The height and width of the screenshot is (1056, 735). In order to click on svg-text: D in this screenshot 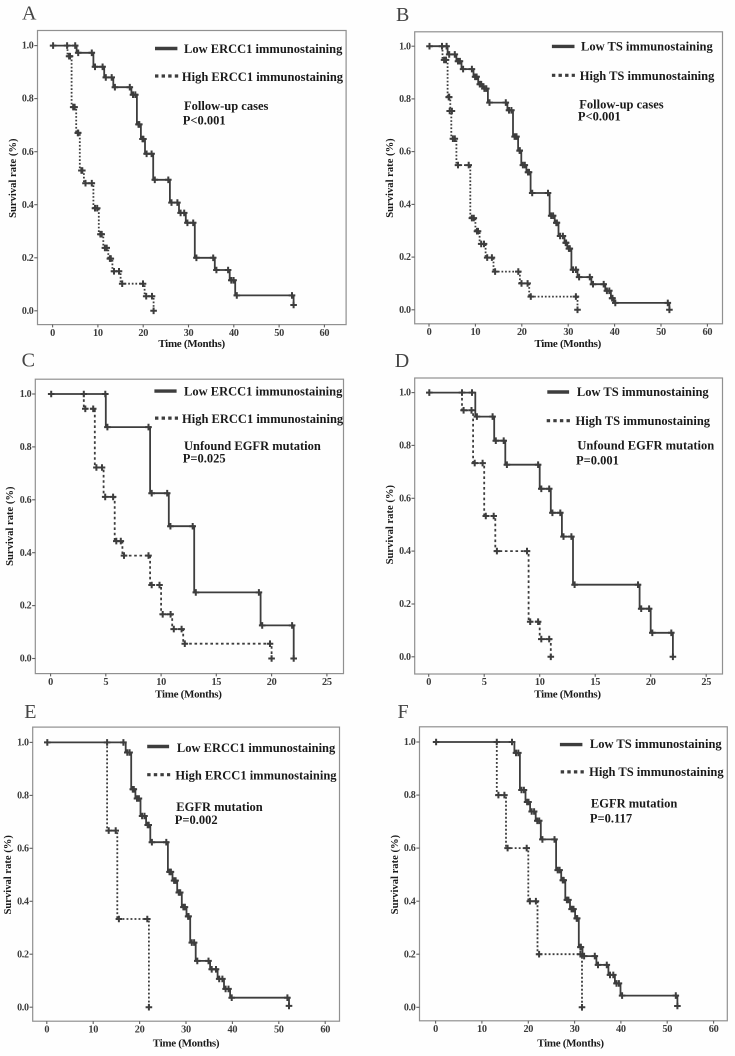, I will do `click(402, 361)`.